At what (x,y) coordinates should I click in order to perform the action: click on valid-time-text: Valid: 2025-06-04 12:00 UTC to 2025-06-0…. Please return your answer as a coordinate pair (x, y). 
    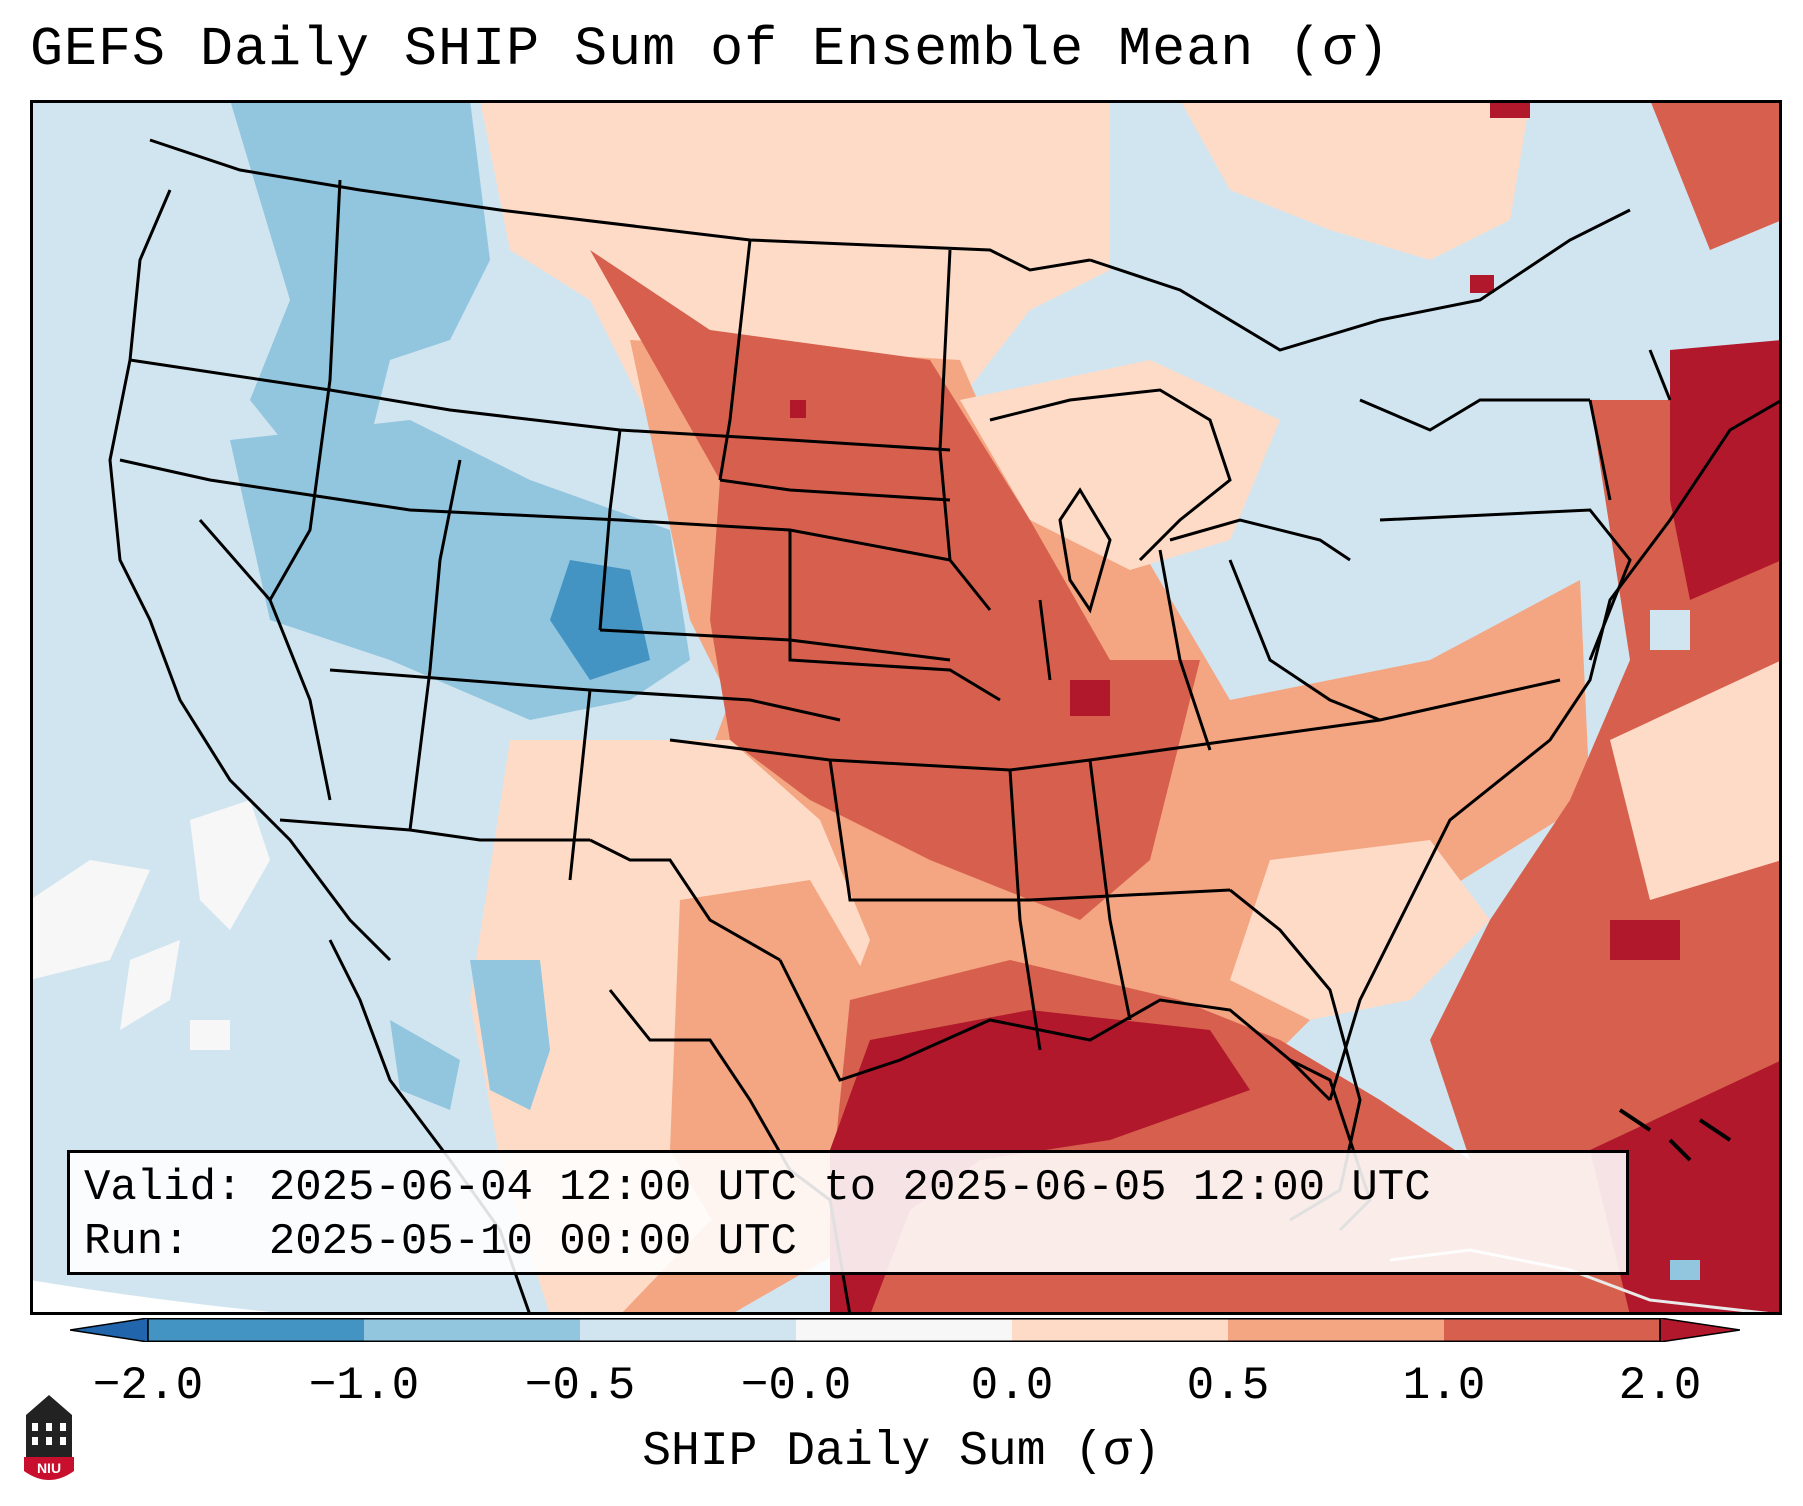
    Looking at the image, I should click on (757, 1188).